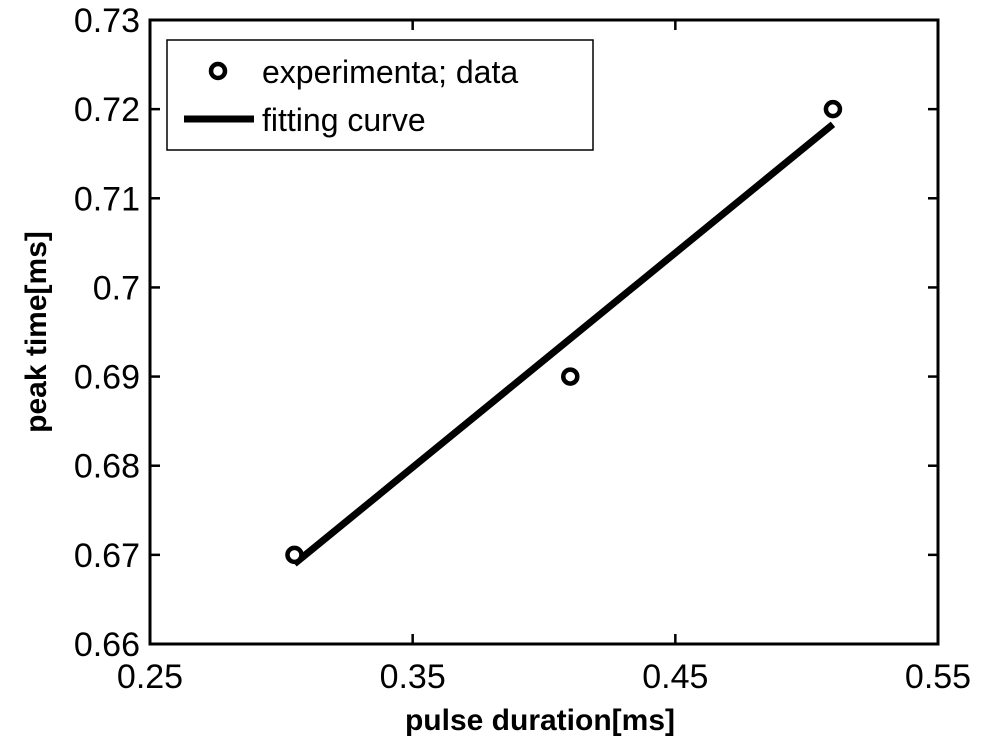 This screenshot has height=745, width=988. I want to click on y-tick-label: 0.69, so click(107, 378).